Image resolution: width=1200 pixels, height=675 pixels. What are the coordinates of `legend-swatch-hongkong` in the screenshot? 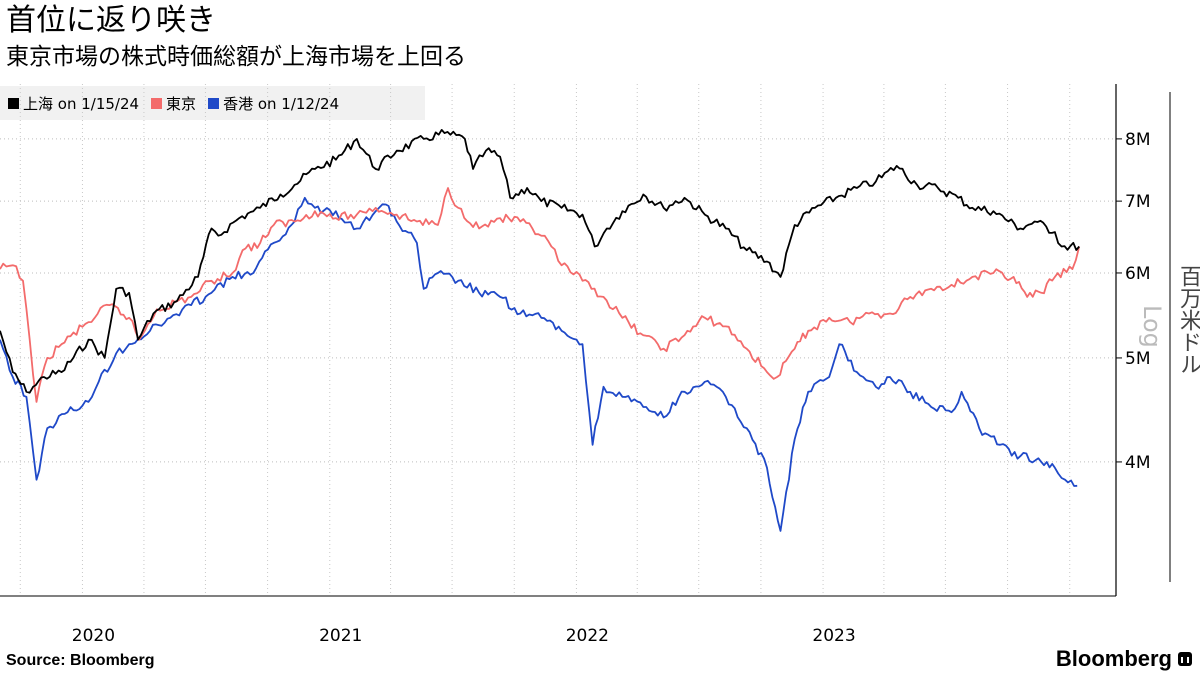 It's located at (214, 103).